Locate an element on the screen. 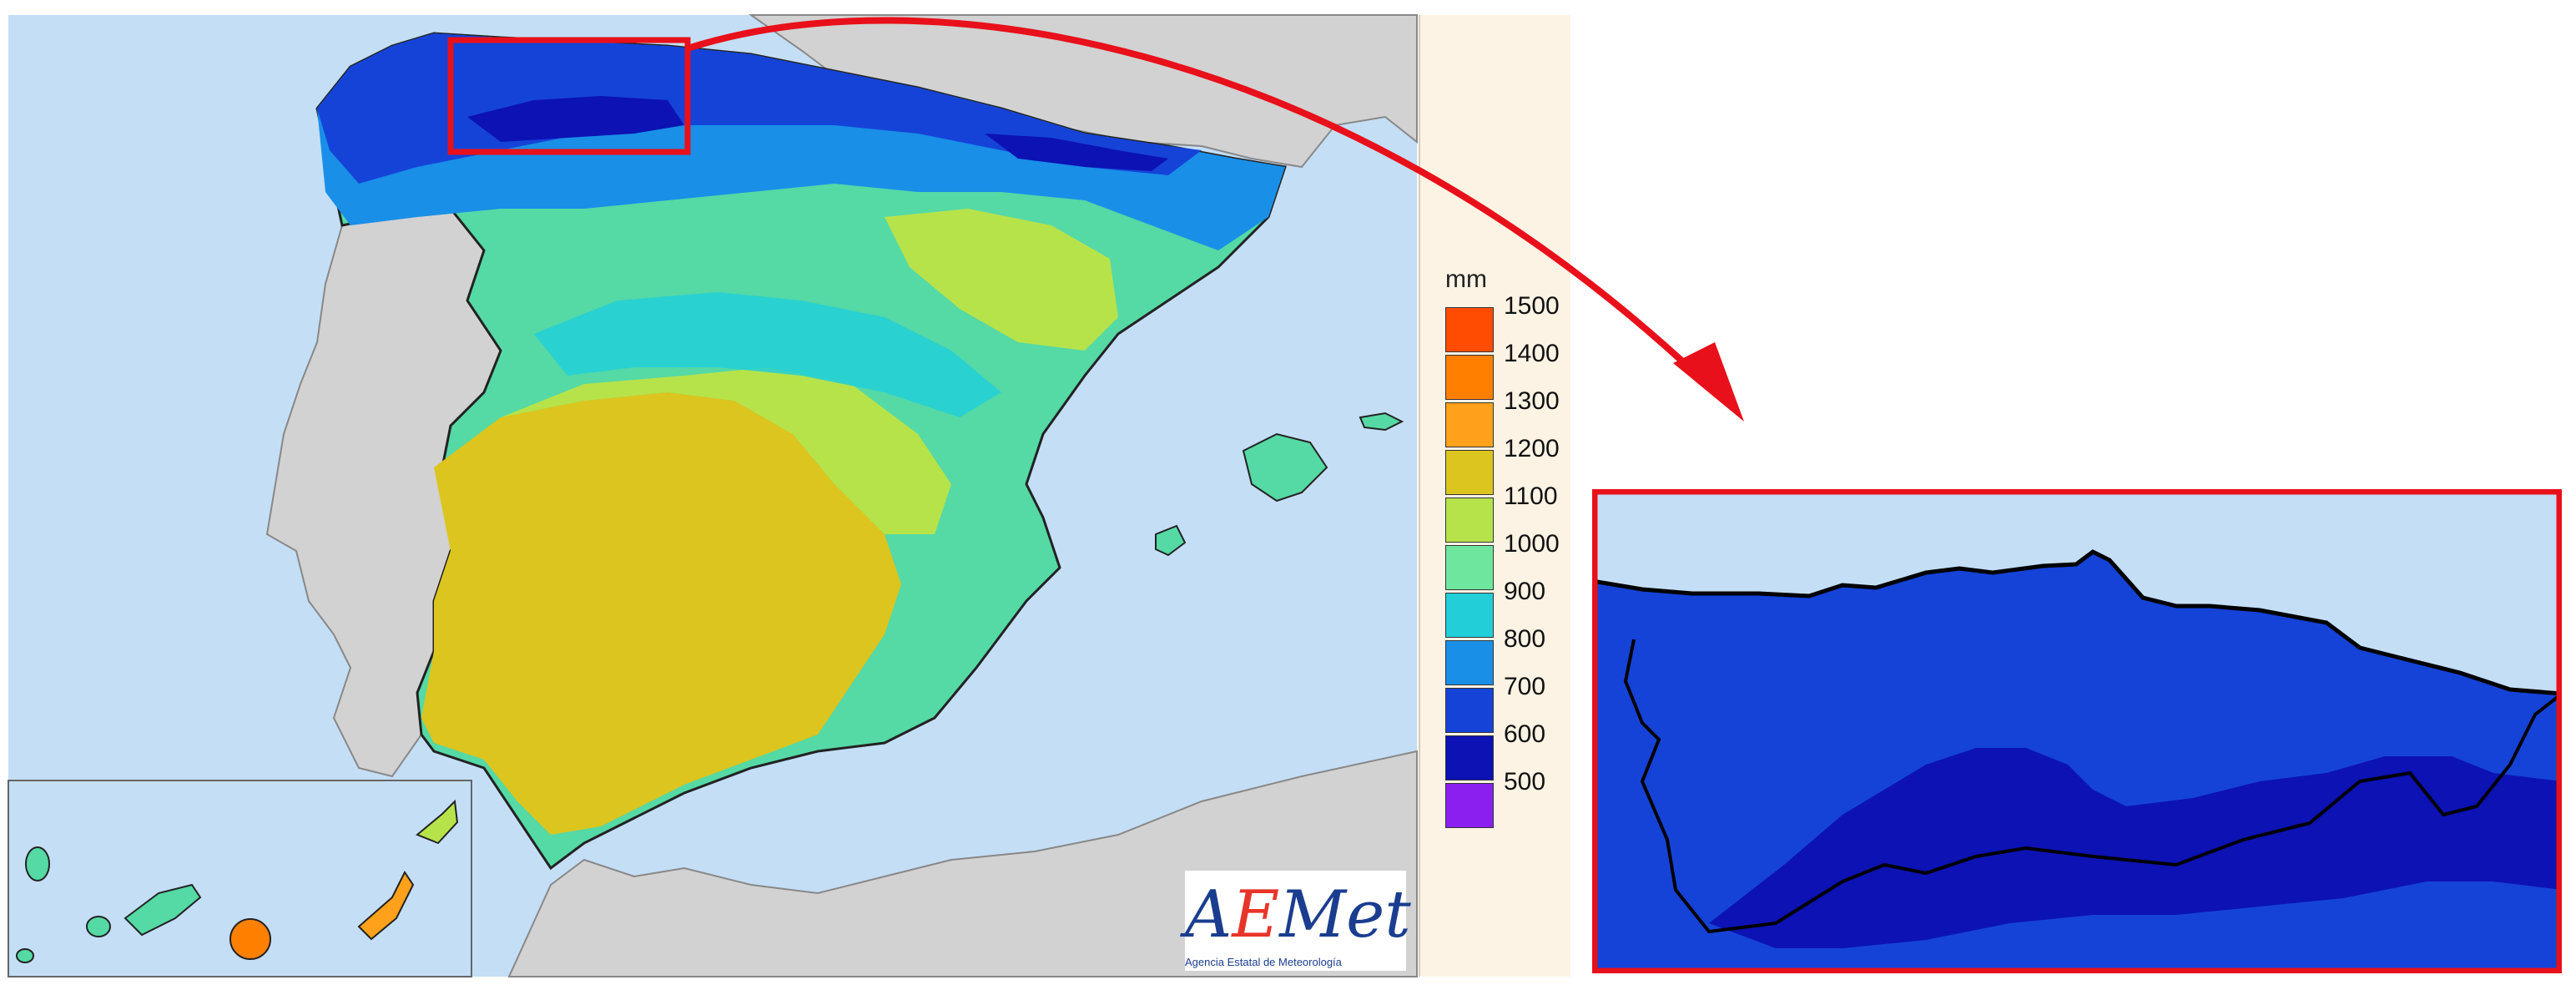 The height and width of the screenshot is (985, 2576). aemet-logo: AEMet Agencia Estatal de Meteorología is located at coordinates (1298, 921).